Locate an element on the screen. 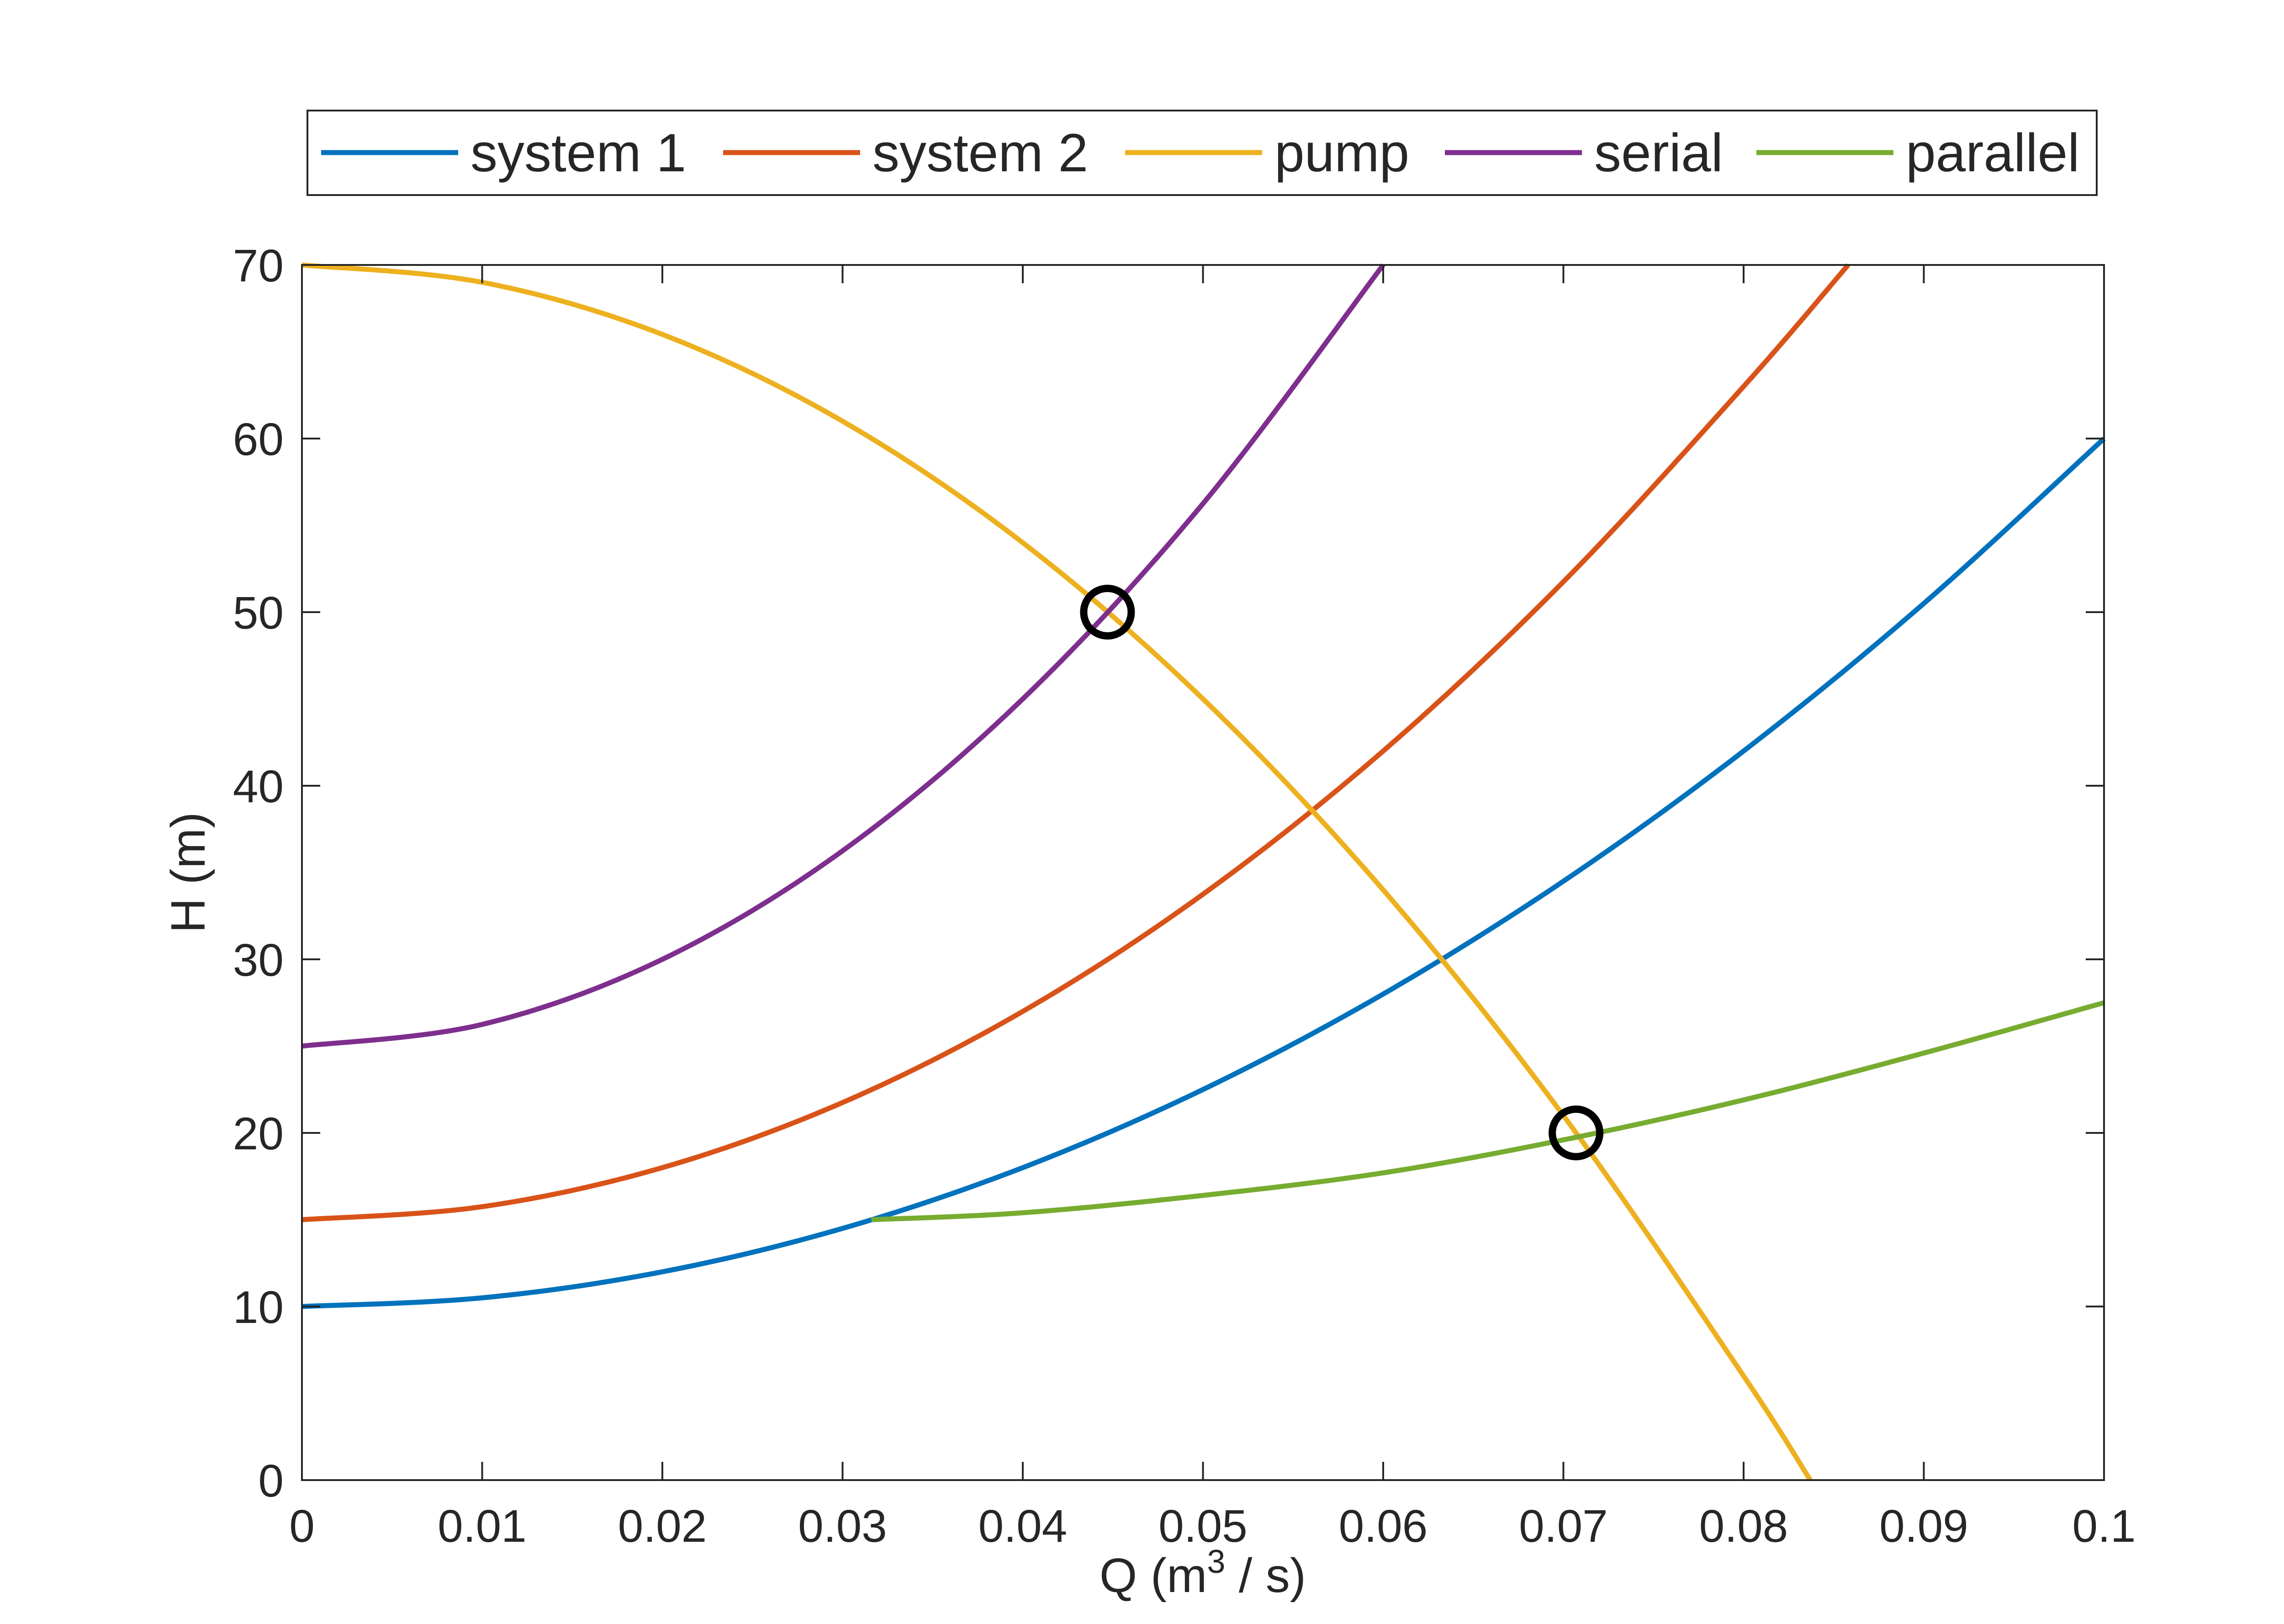  legend-entry-pump: pump is located at coordinates (1267, 153).